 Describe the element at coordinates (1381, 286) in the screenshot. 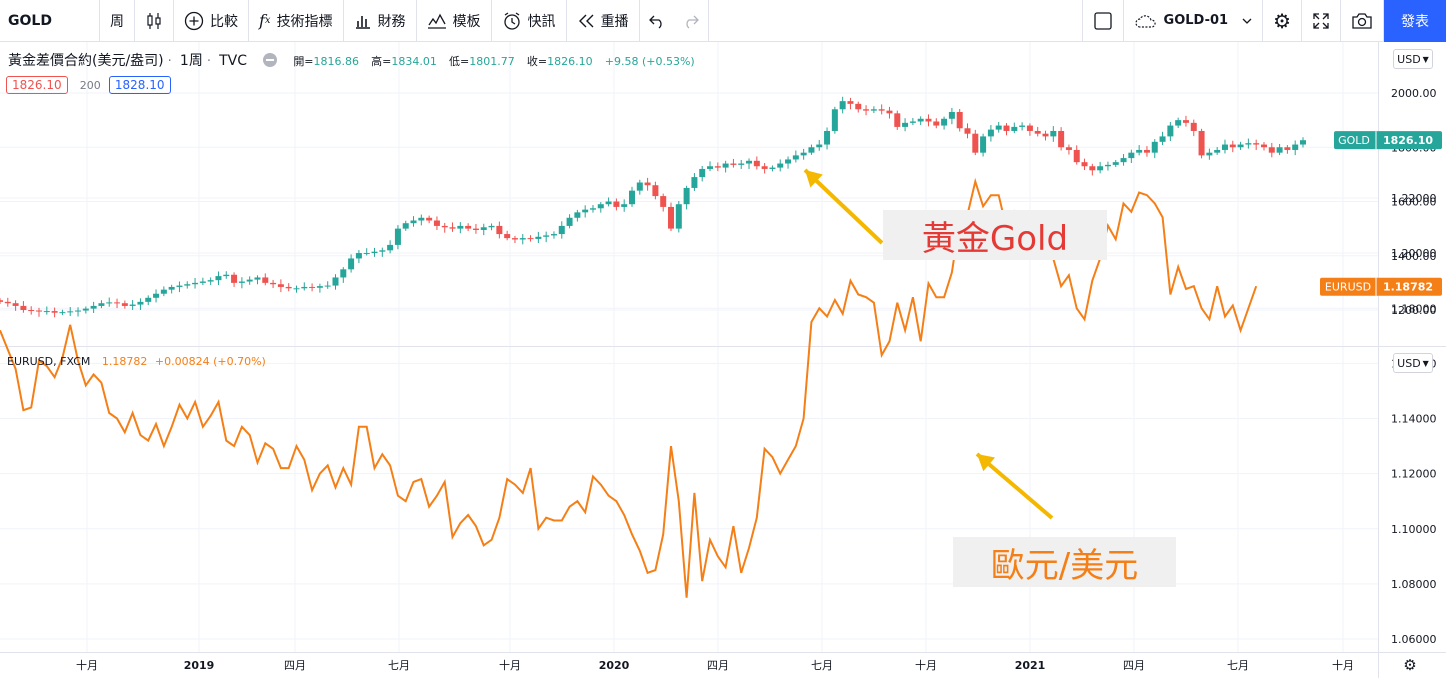

I see `eurusd-price-tag` at that location.